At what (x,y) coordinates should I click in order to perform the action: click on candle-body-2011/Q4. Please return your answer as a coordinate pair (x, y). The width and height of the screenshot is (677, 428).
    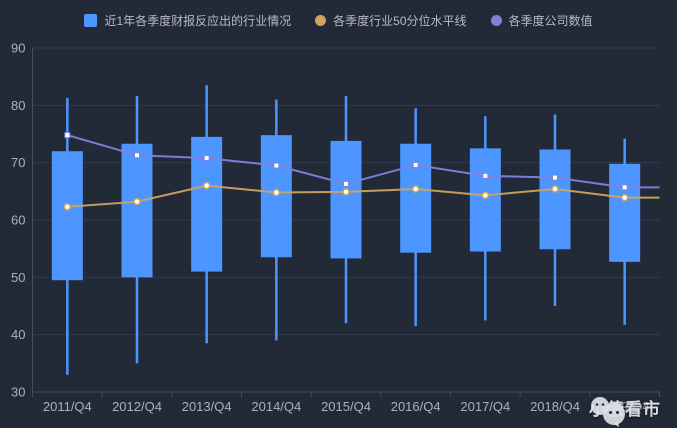
    Looking at the image, I should click on (67, 216).